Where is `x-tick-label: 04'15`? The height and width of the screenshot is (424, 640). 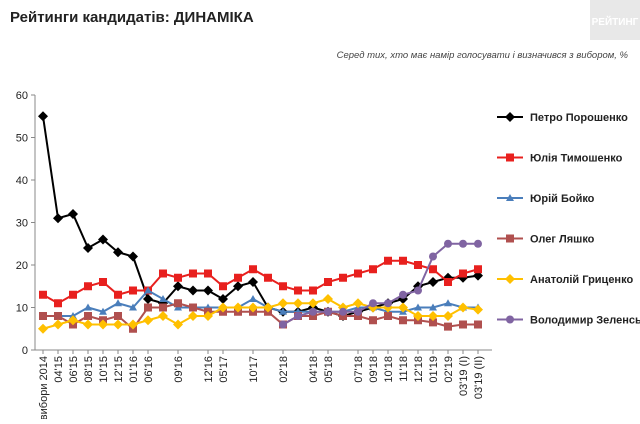 x-tick-label: 04'15 is located at coordinates (59, 369).